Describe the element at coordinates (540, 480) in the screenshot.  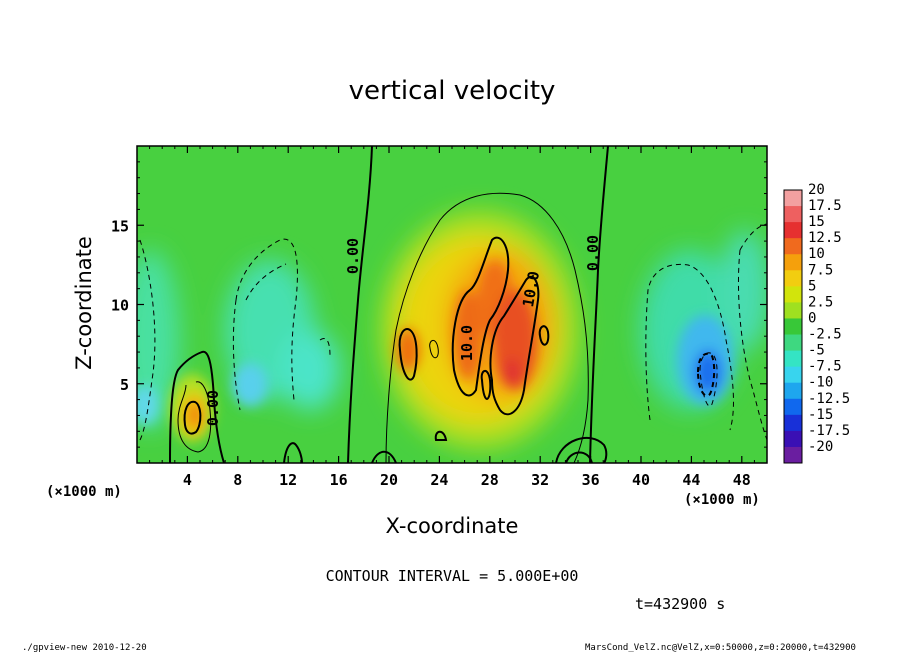
I see `x-tick-label: 32` at that location.